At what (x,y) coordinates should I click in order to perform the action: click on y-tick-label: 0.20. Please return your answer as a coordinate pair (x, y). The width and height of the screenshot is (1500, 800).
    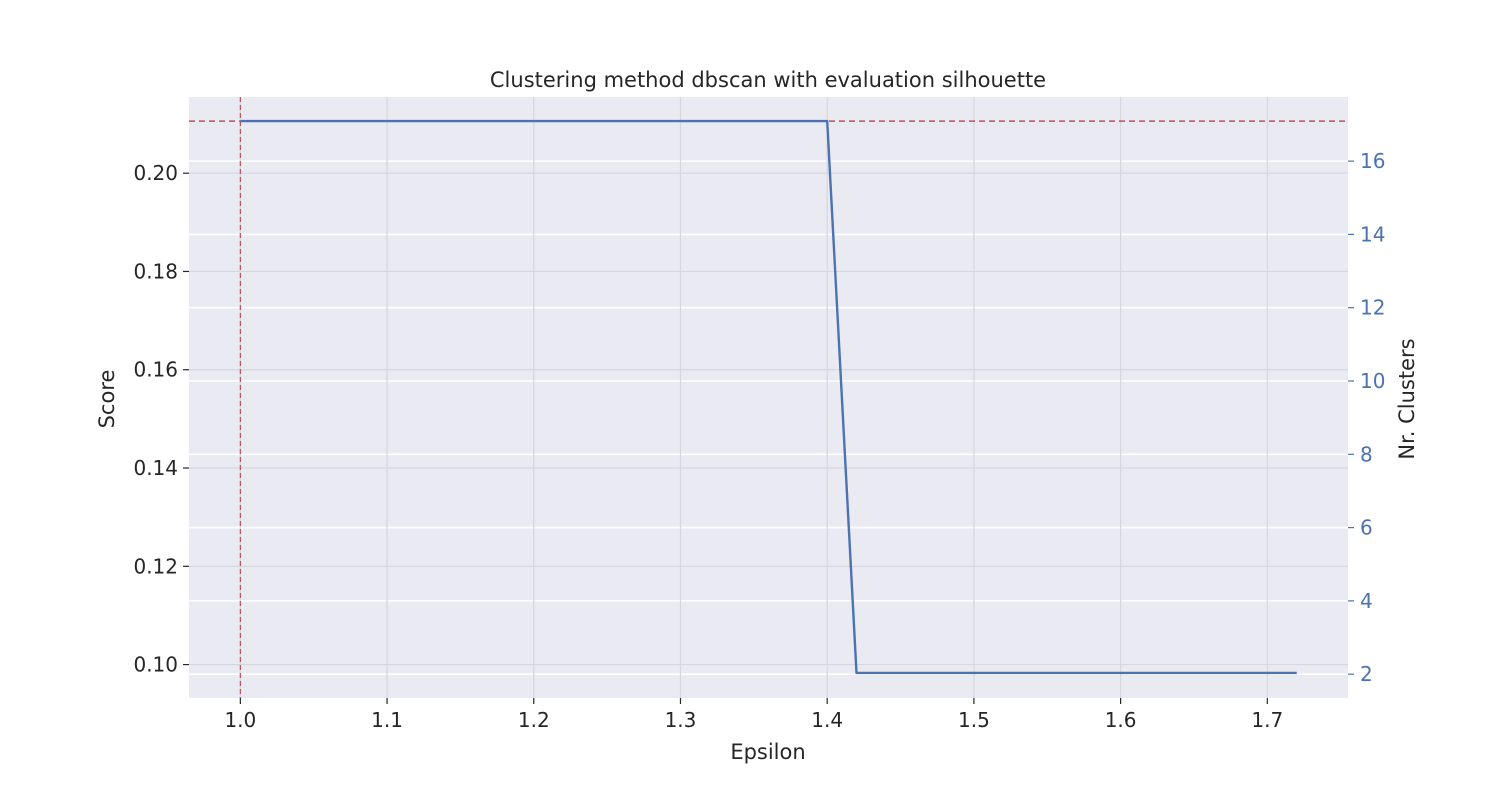
    Looking at the image, I should click on (155, 173).